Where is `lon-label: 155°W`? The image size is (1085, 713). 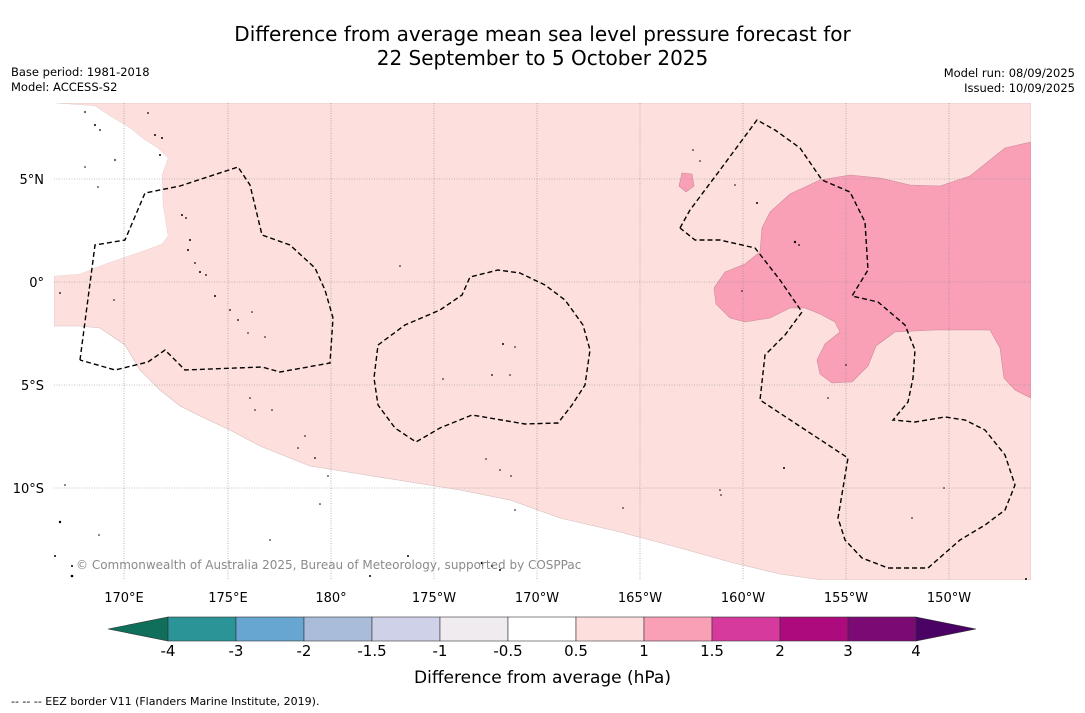
lon-label: 155°W is located at coordinates (846, 598).